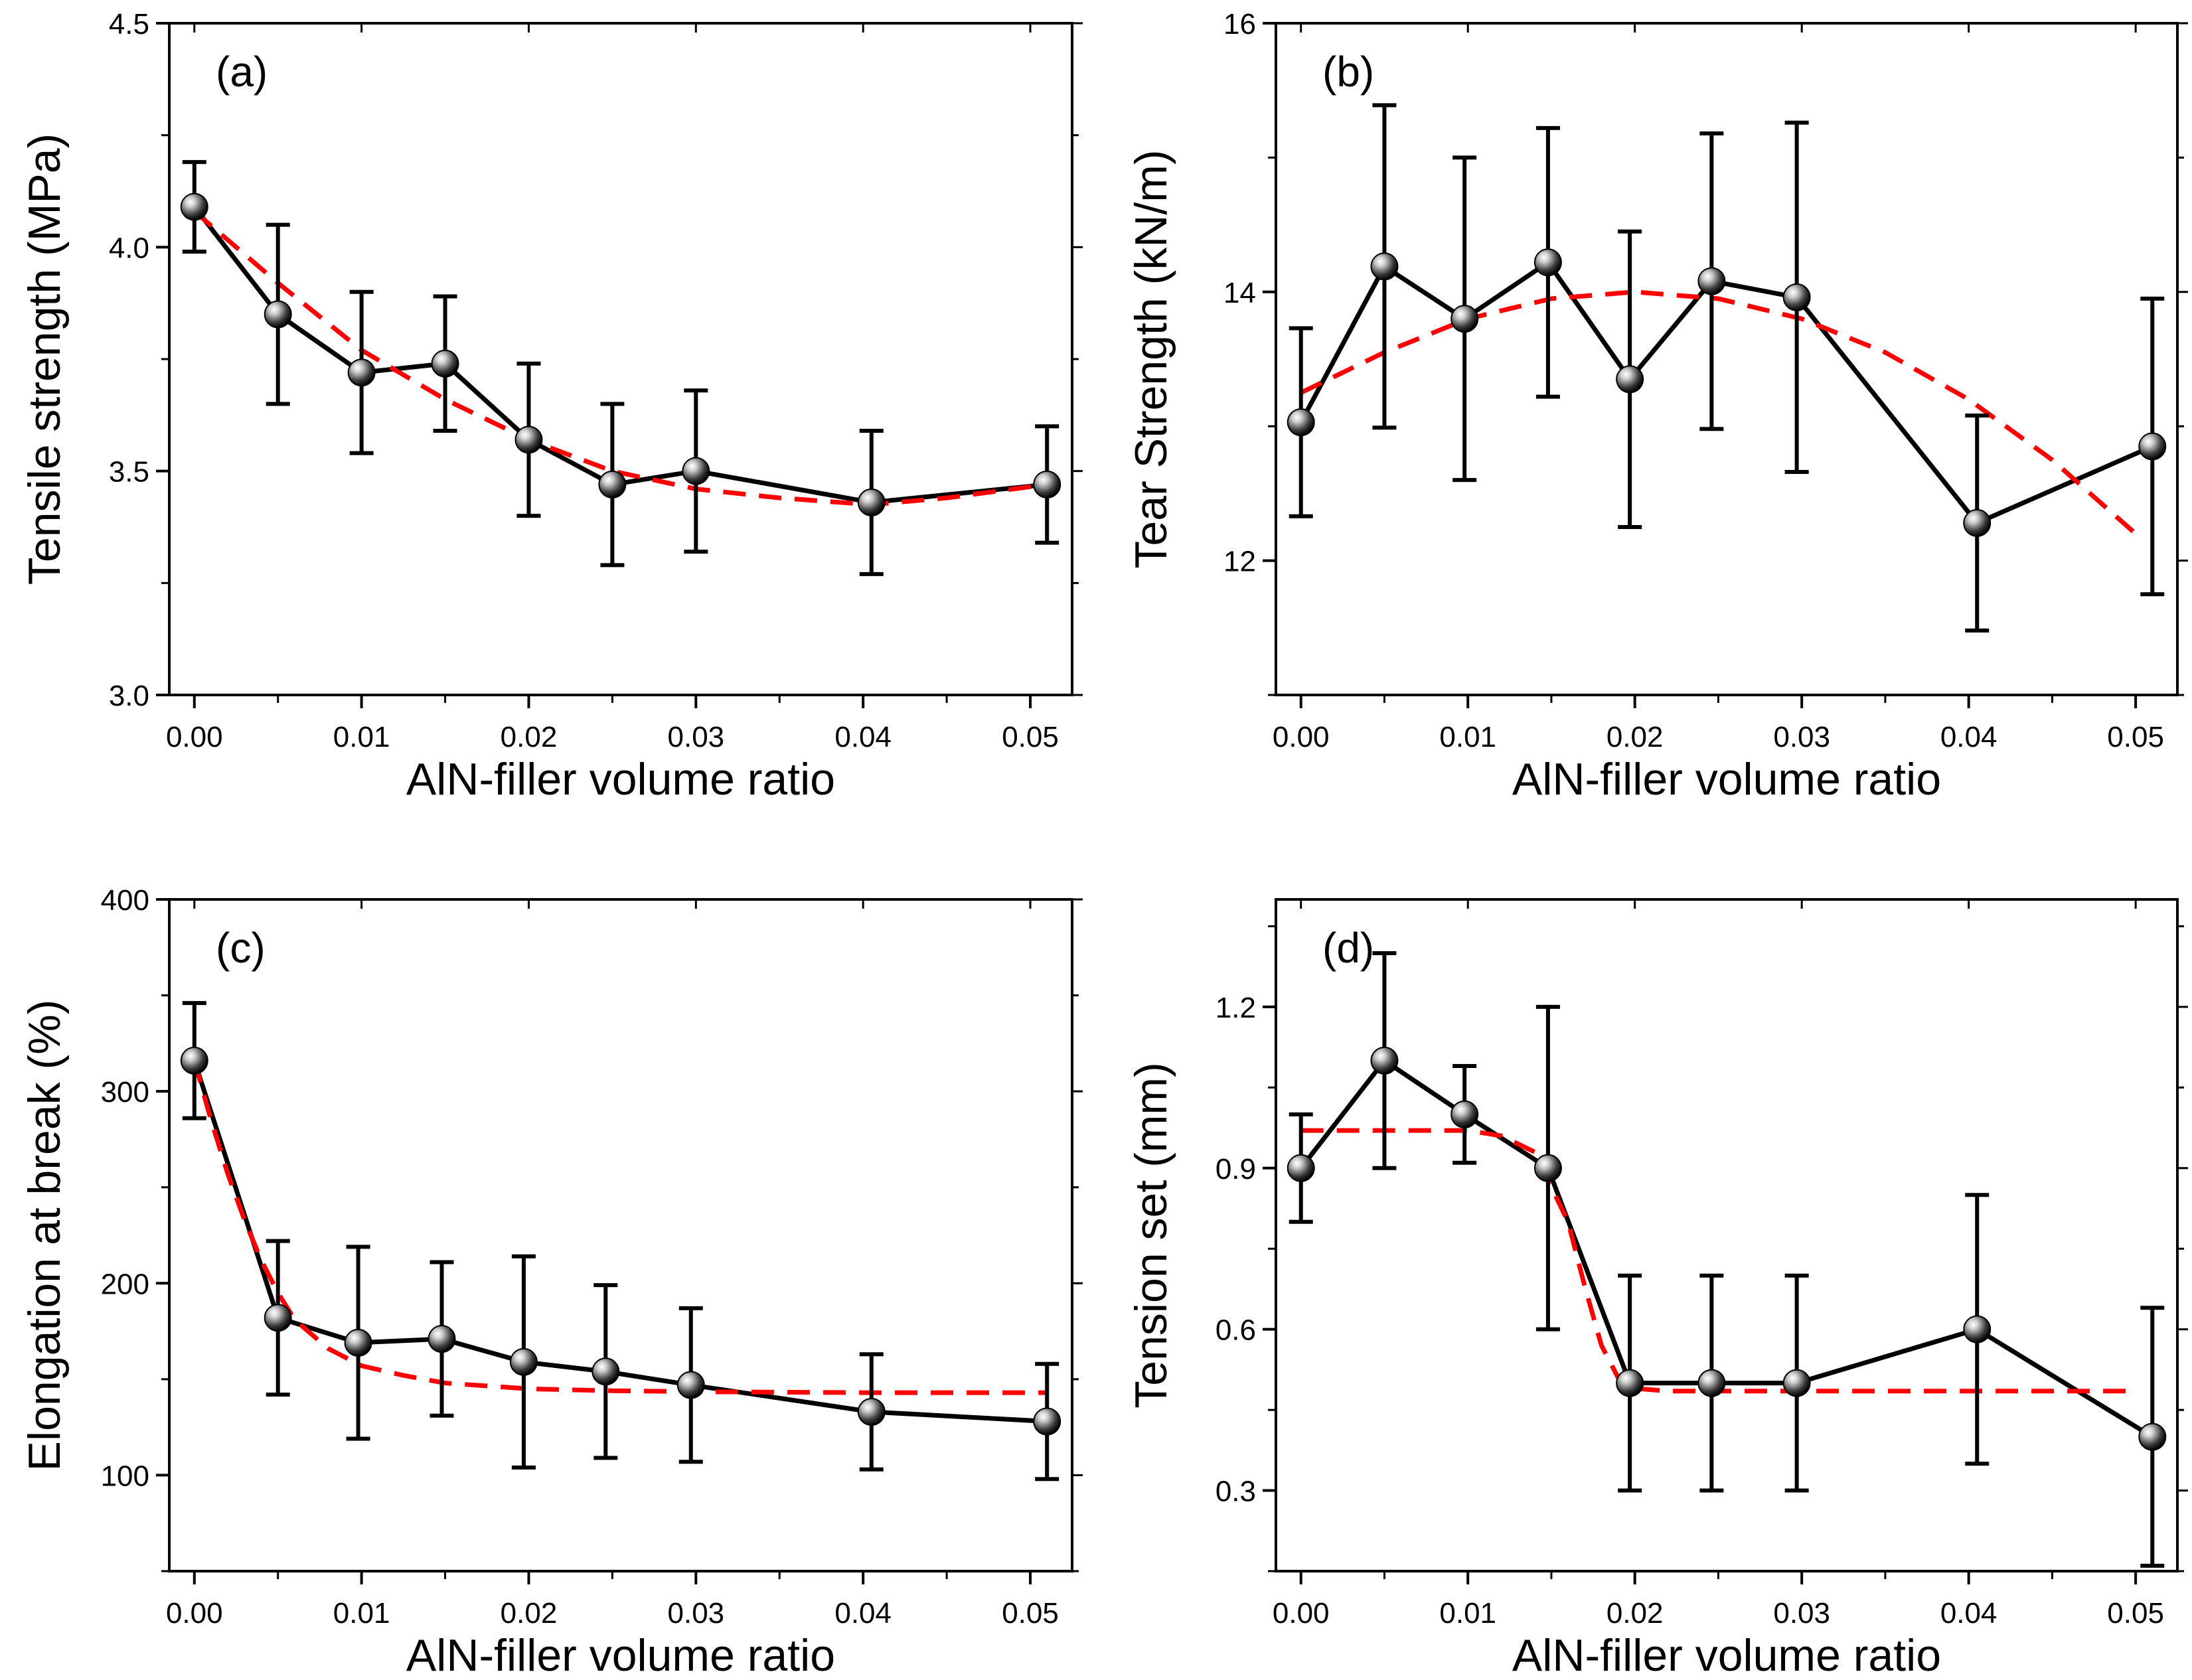  Describe the element at coordinates (1239, 24) in the screenshot. I see `y-tick-label: 16` at that location.